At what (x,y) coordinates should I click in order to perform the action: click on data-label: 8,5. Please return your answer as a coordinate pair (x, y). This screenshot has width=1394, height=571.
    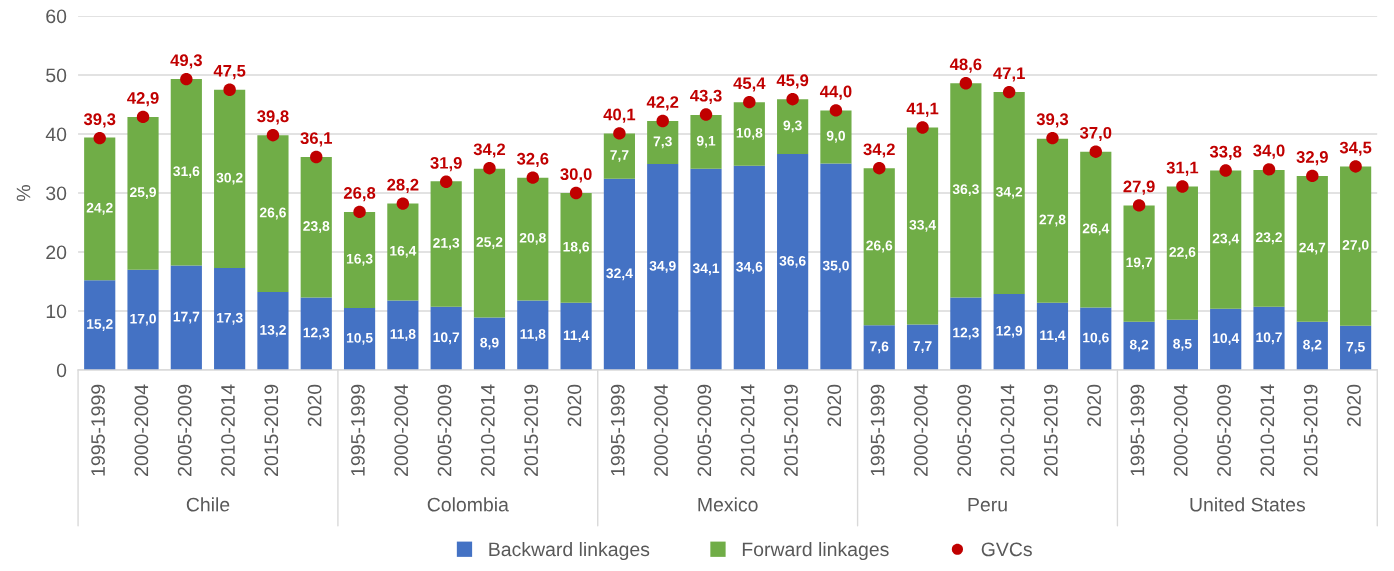
    Looking at the image, I should click on (1182, 344).